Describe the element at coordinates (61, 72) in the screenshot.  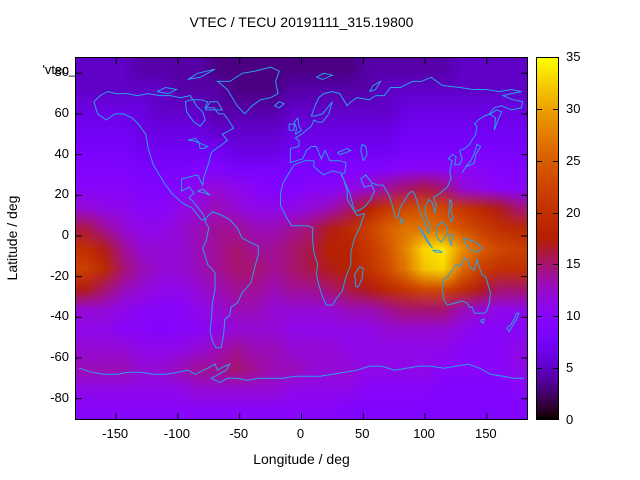
I see `y-tick-label: 80` at that location.